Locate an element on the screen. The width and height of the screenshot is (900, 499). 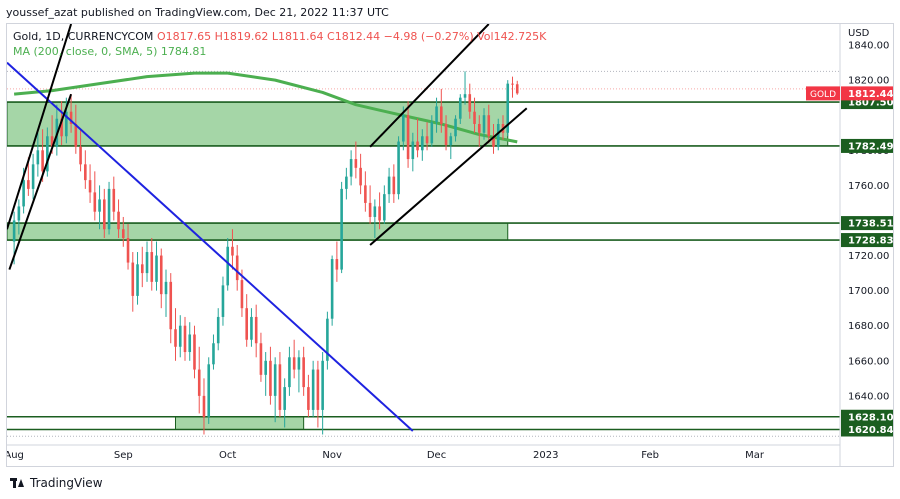
time-tick-label: Nov is located at coordinates (332, 455).